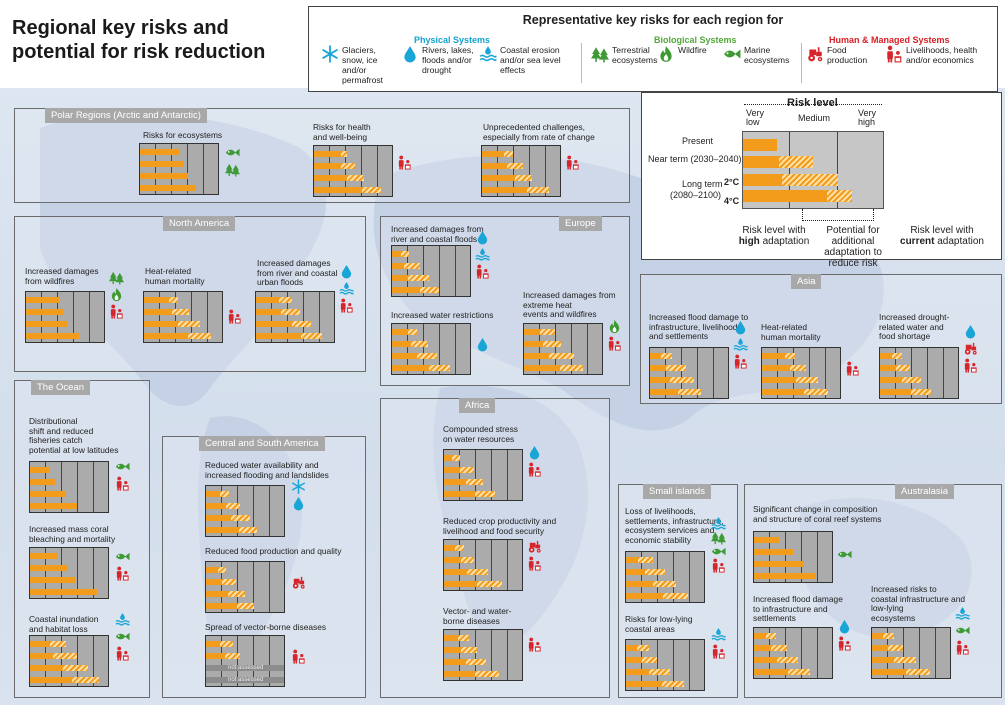  I want to click on legend-item-label-line: snow, ice, so click(360, 60).